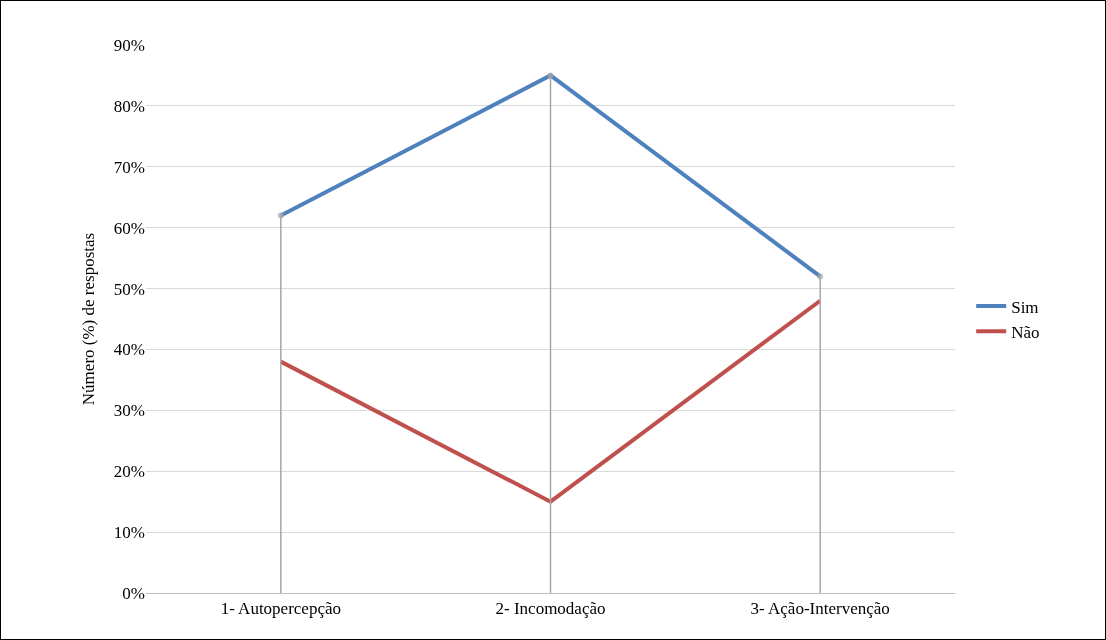  I want to click on y-tick-label: 30%, so click(129, 411).